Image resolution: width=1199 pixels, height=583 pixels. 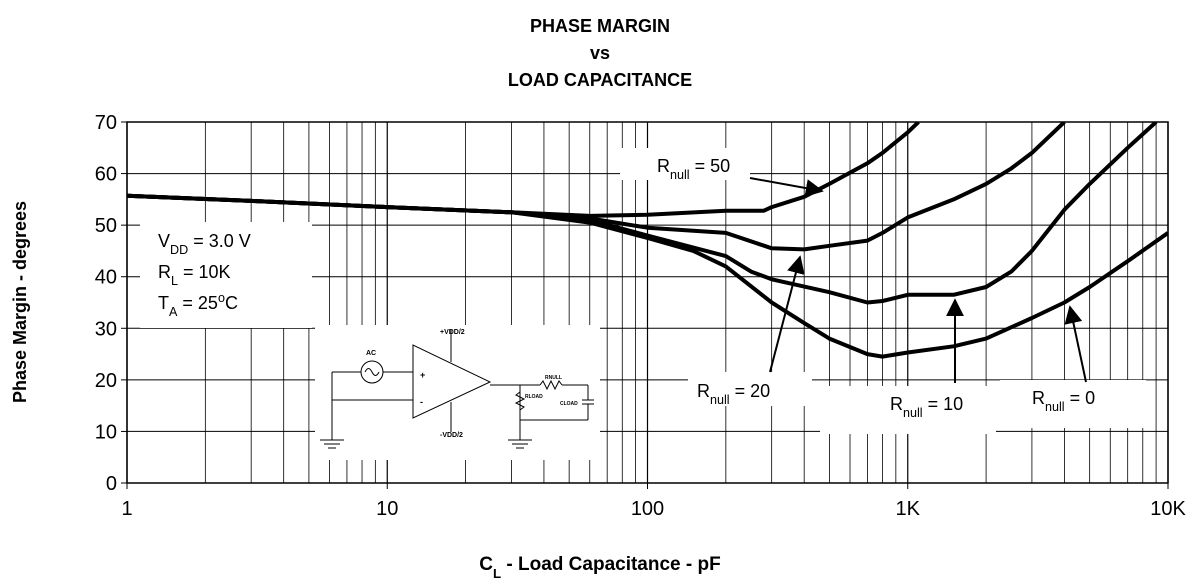 What do you see at coordinates (106, 329) in the screenshot?
I see `y-tick-label: 30` at bounding box center [106, 329].